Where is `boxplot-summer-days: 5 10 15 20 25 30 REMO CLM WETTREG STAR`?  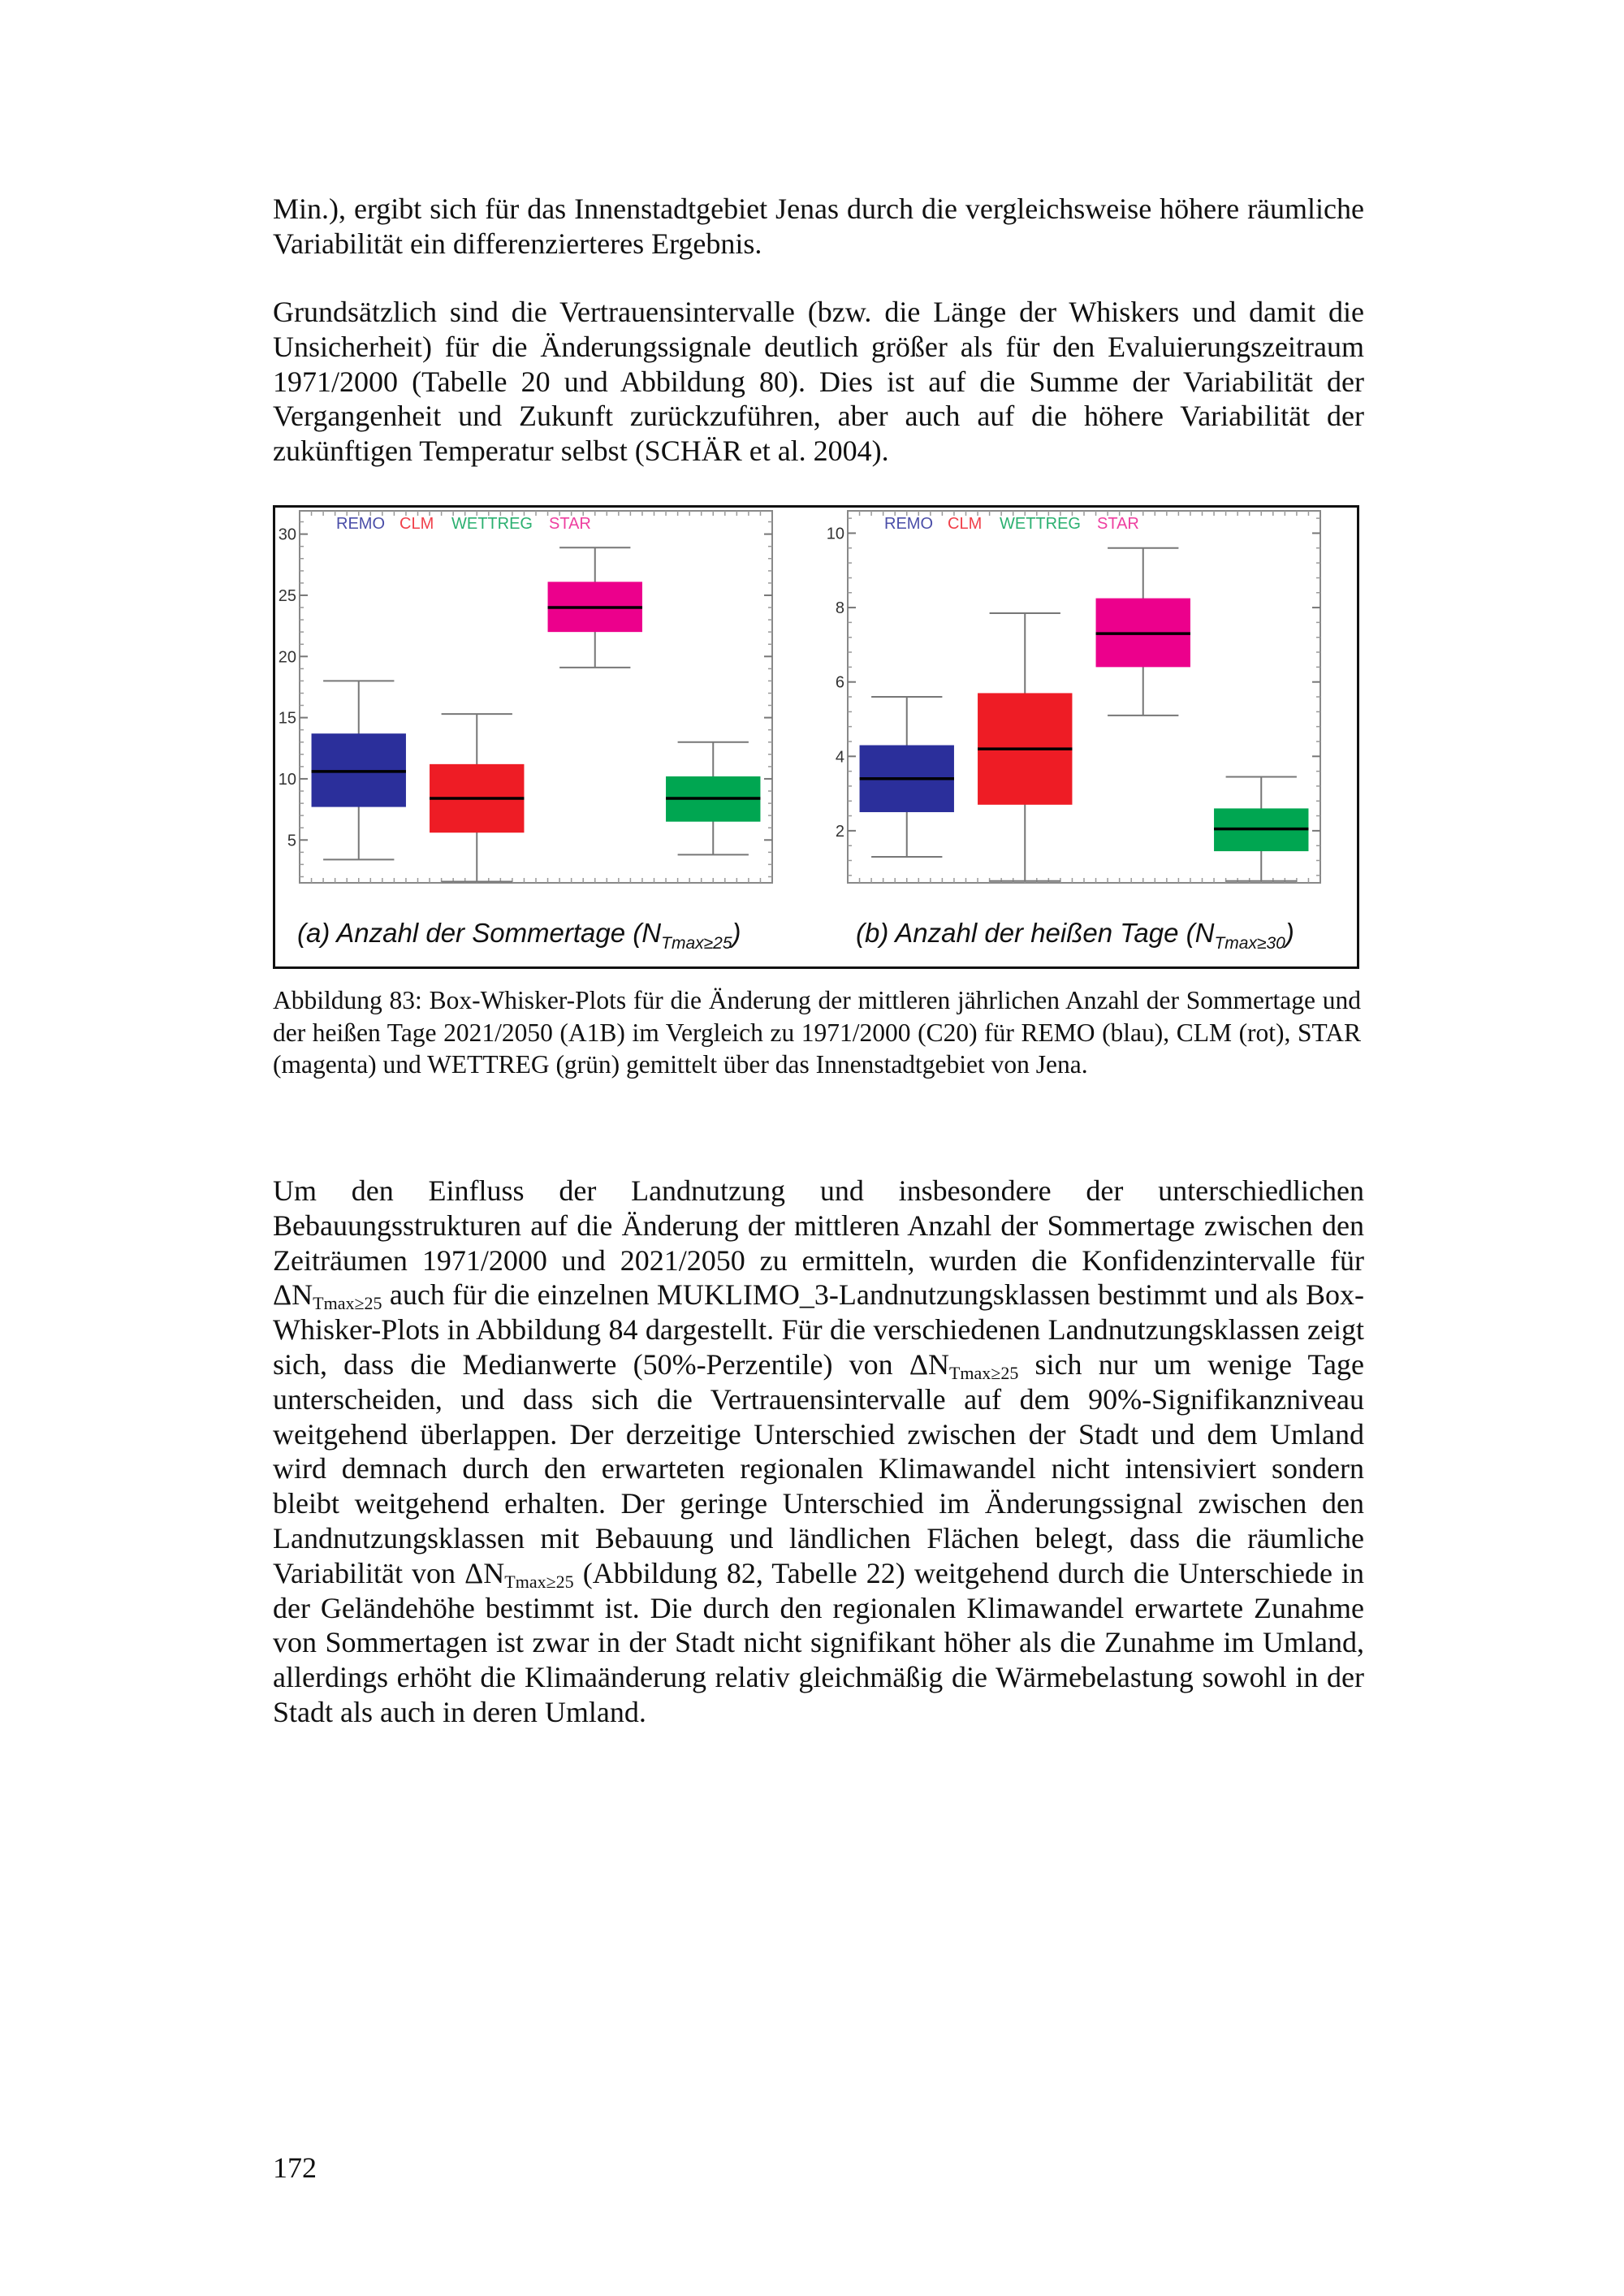 boxplot-summer-days: 5 10 15 20 25 30 REMO CLM WETTREG STAR is located at coordinates (526, 697).